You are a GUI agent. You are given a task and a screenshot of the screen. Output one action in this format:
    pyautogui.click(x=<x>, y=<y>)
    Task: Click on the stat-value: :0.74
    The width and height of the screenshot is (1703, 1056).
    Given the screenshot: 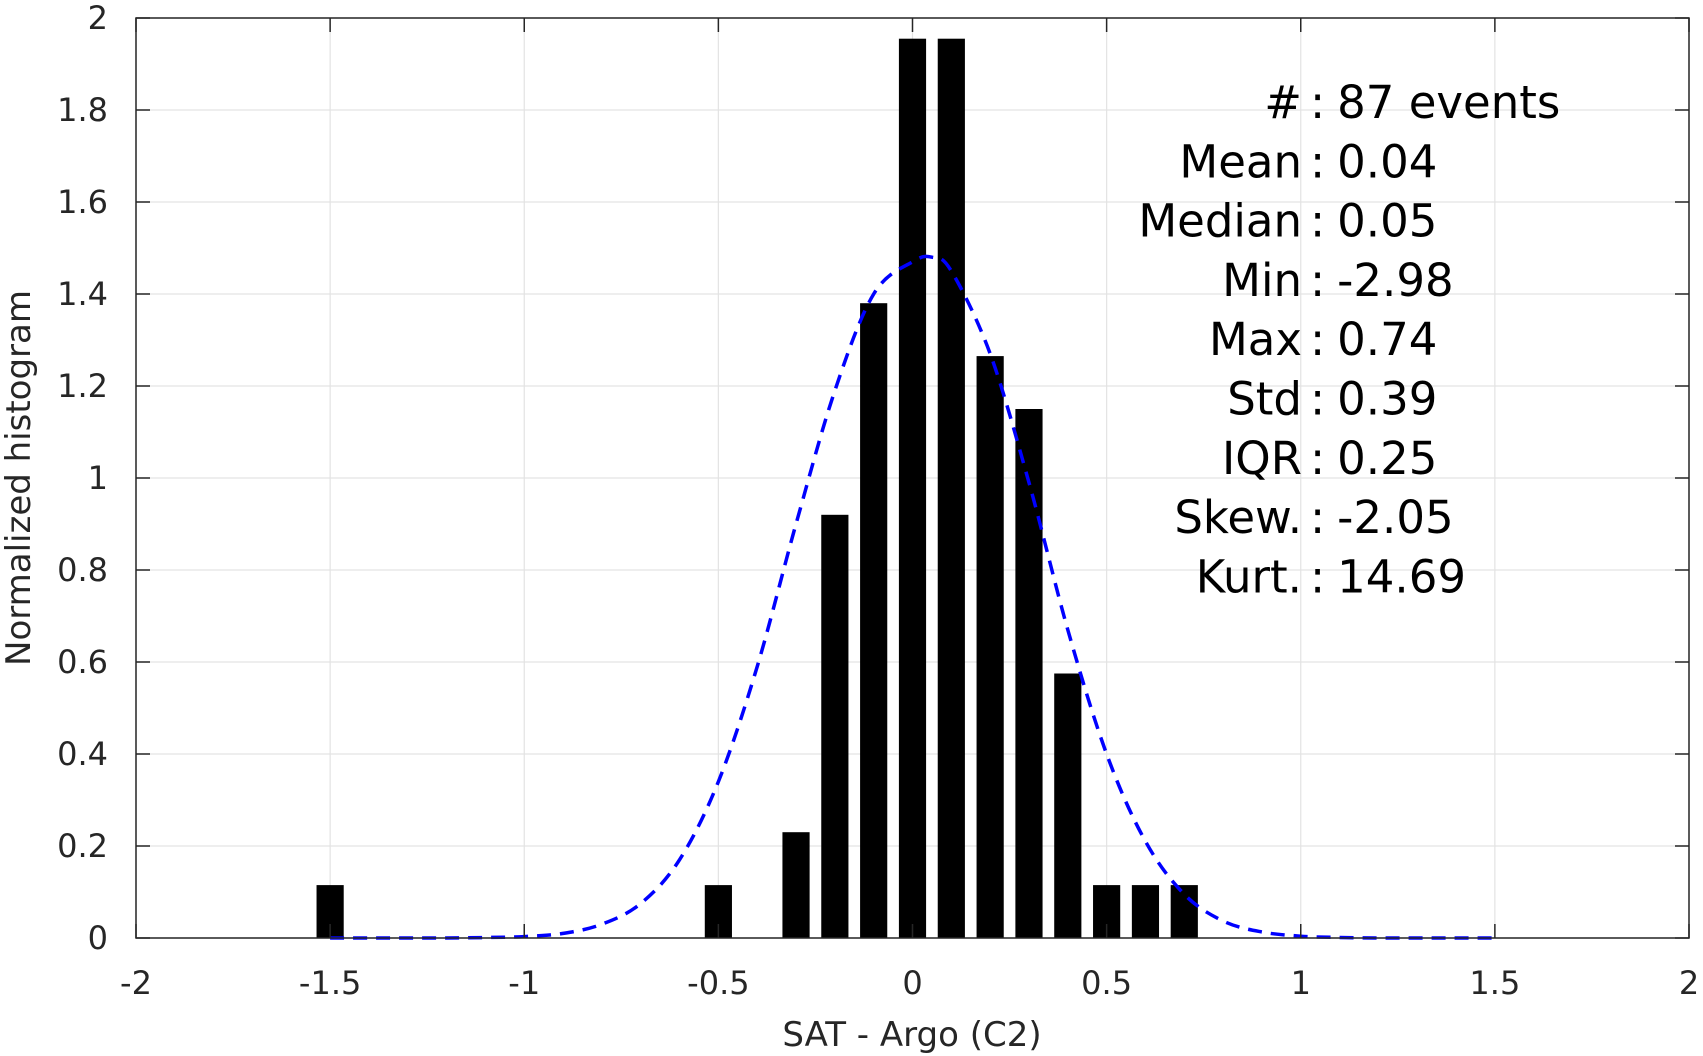 What is the action you would take?
    pyautogui.click(x=1373, y=339)
    